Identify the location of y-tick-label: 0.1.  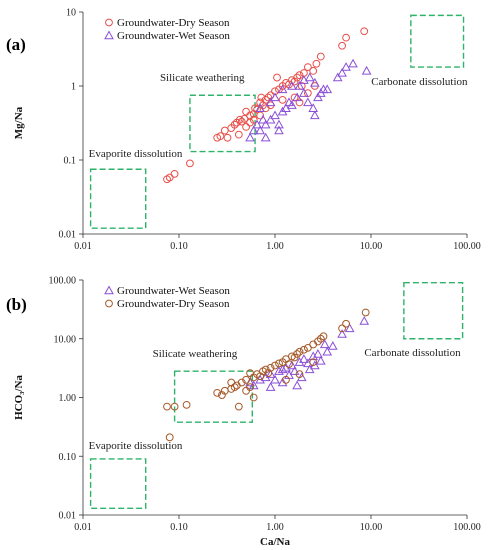
(70, 161).